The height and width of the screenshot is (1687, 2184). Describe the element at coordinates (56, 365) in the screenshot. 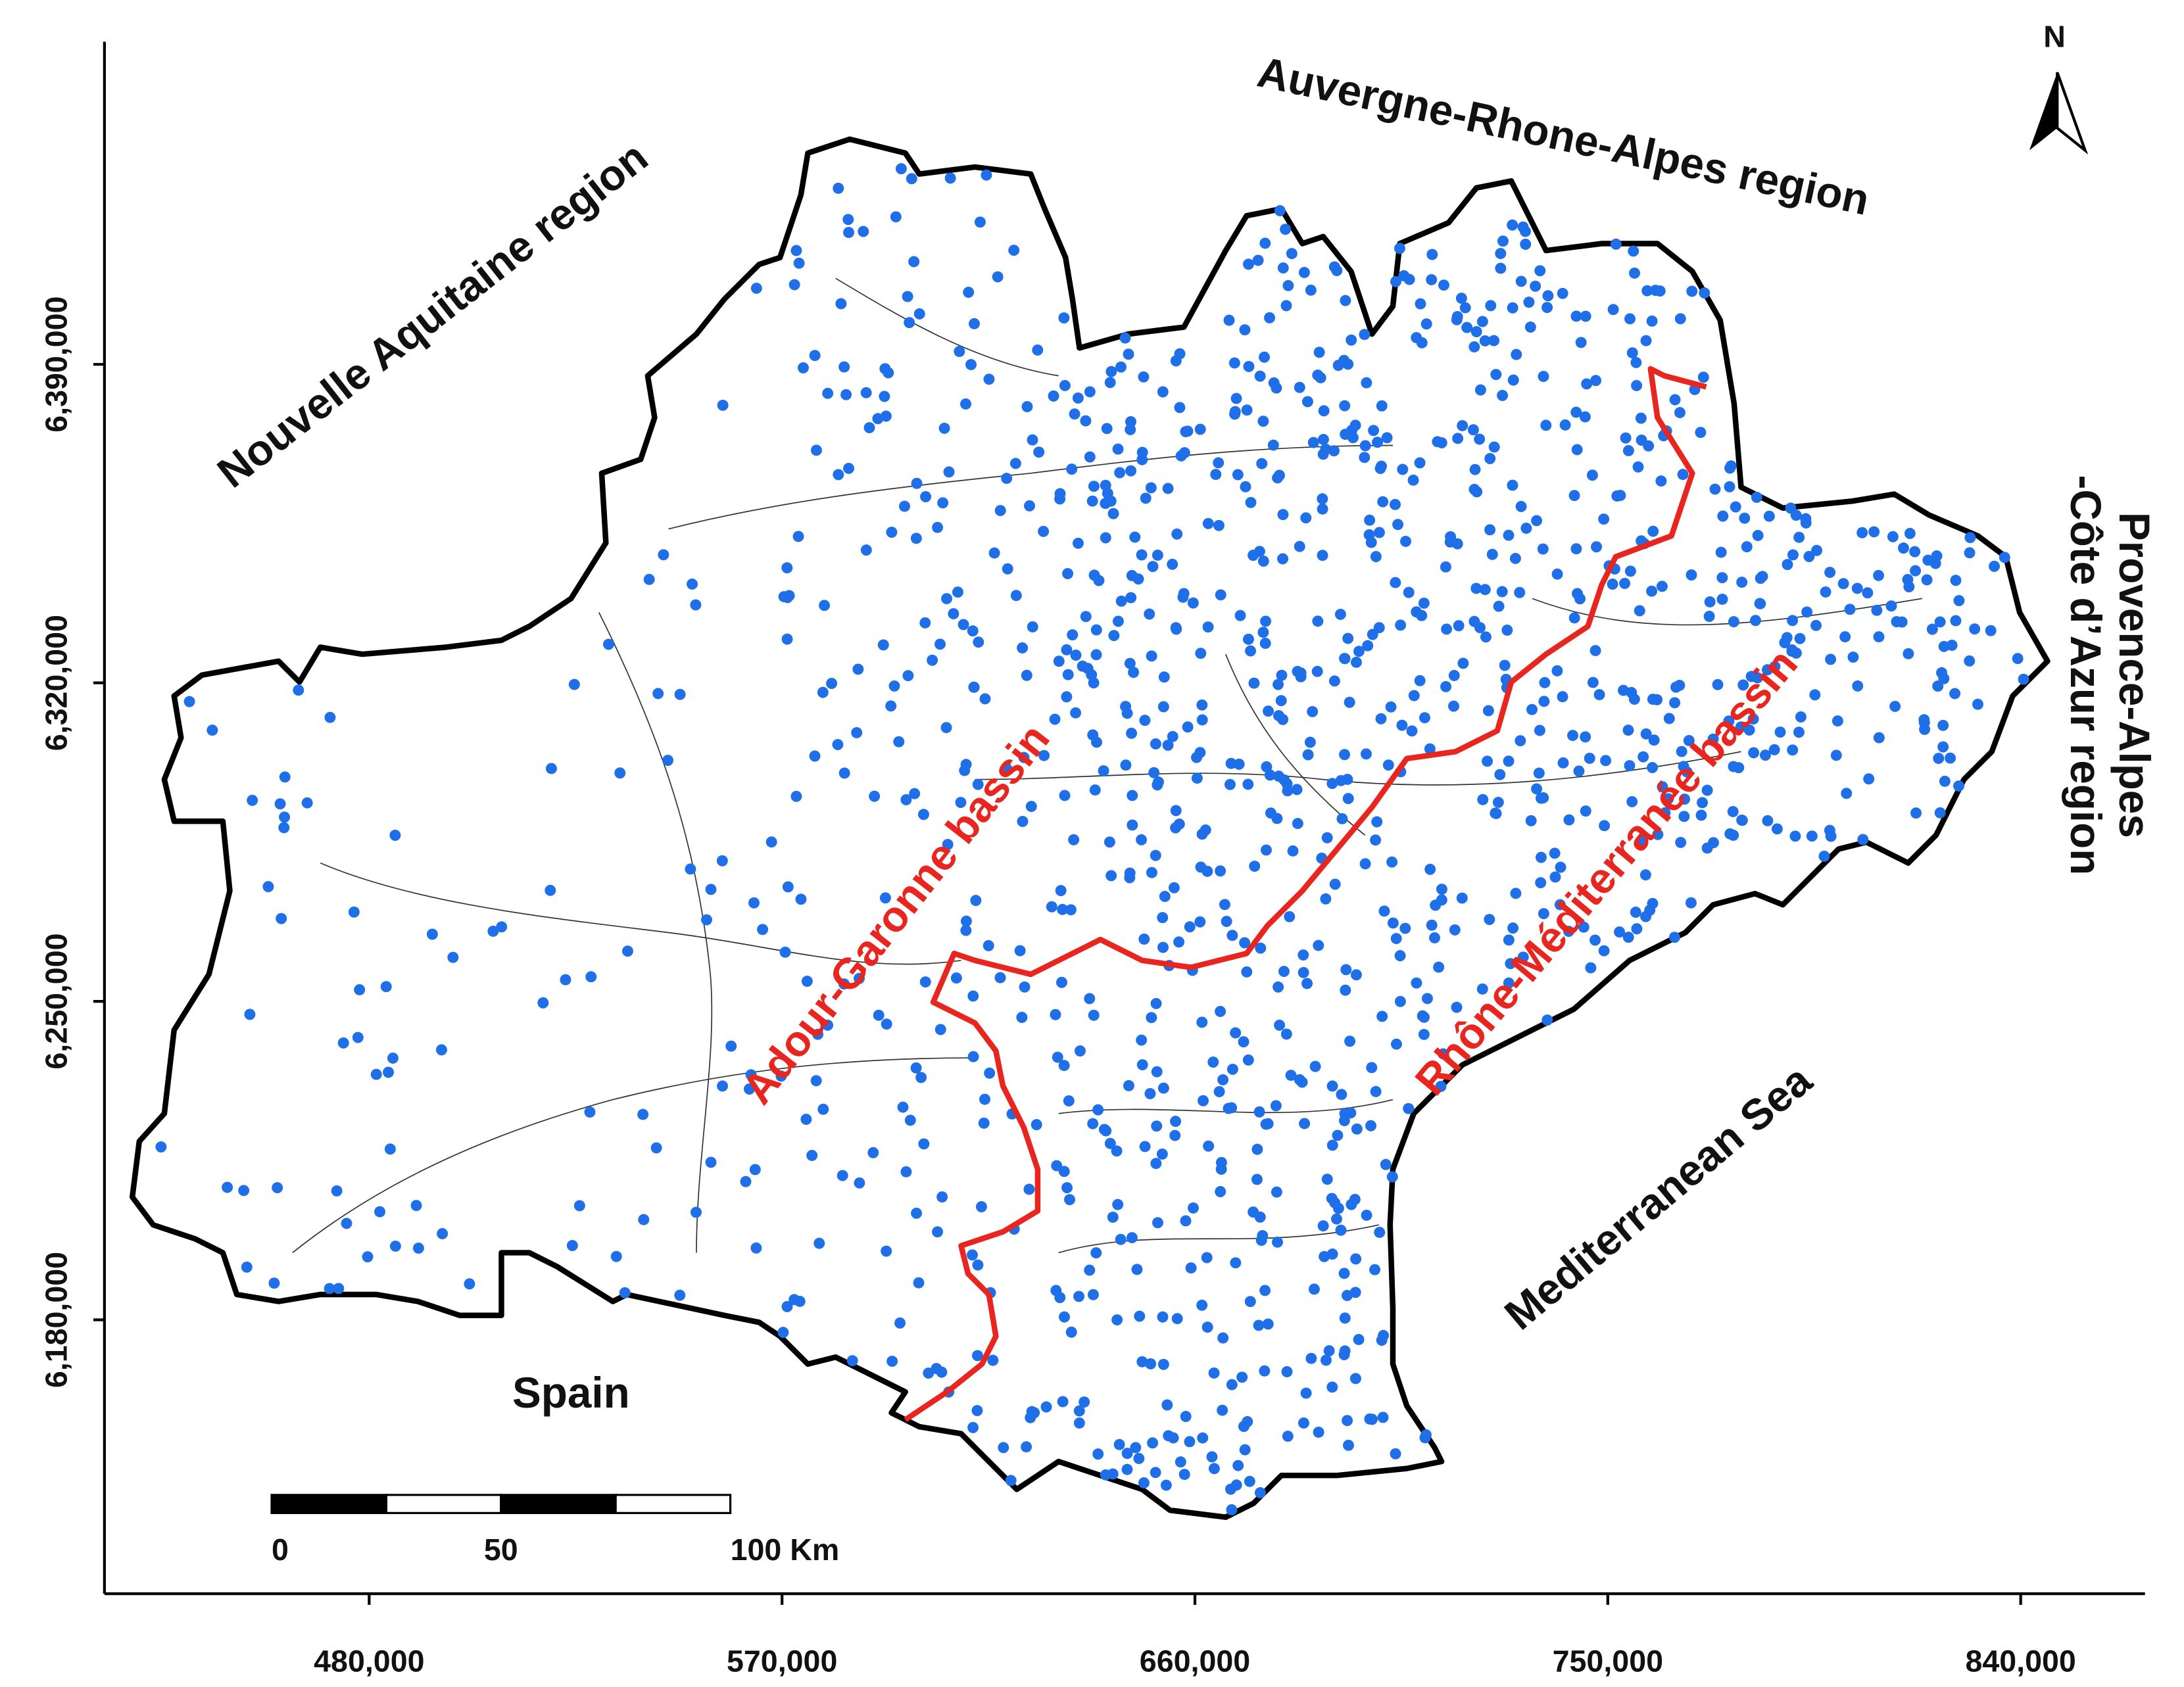

I see `y-tick-label: 6,390,000` at that location.